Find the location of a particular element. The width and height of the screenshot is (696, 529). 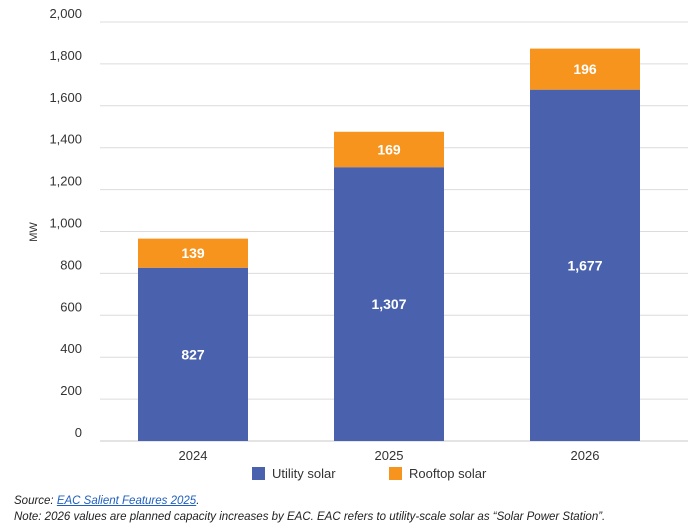

data-label-utility-solar: 1,677 is located at coordinates (584, 265).